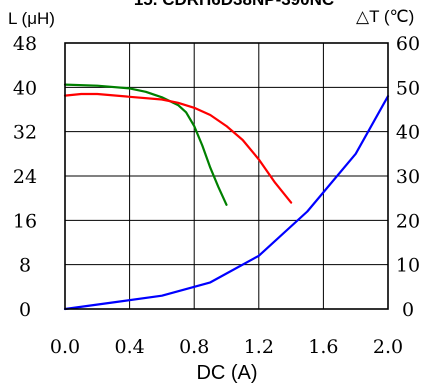  Describe the element at coordinates (194, 347) in the screenshot. I see `x-tick-label: 0.8` at that location.